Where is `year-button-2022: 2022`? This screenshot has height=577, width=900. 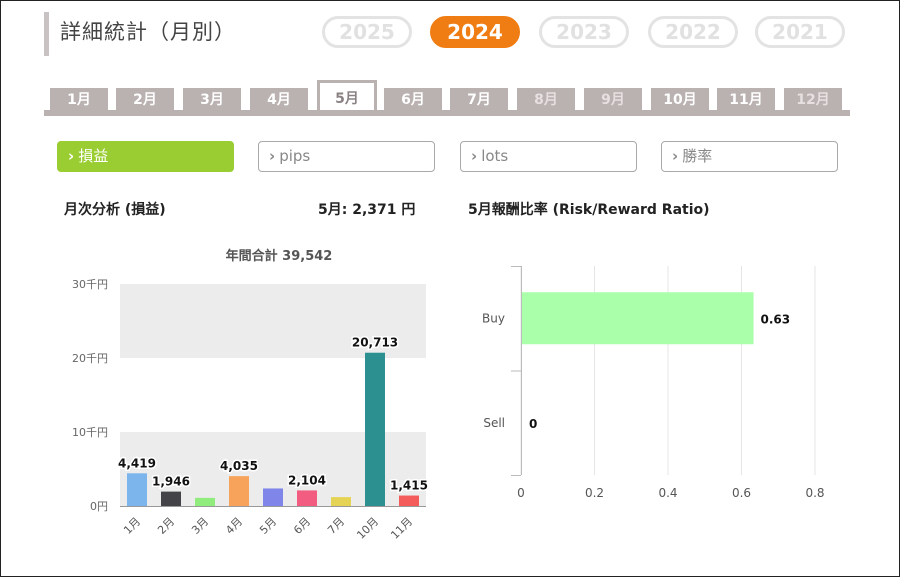
year-button-2022: 2022 is located at coordinates (693, 32).